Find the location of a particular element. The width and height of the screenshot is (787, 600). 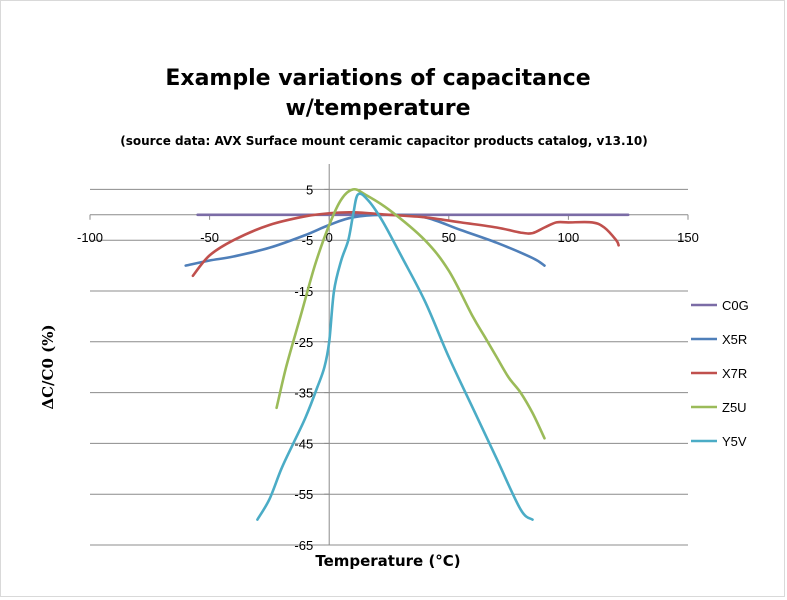

legend-label-y5v: Y5V is located at coordinates (734, 441).